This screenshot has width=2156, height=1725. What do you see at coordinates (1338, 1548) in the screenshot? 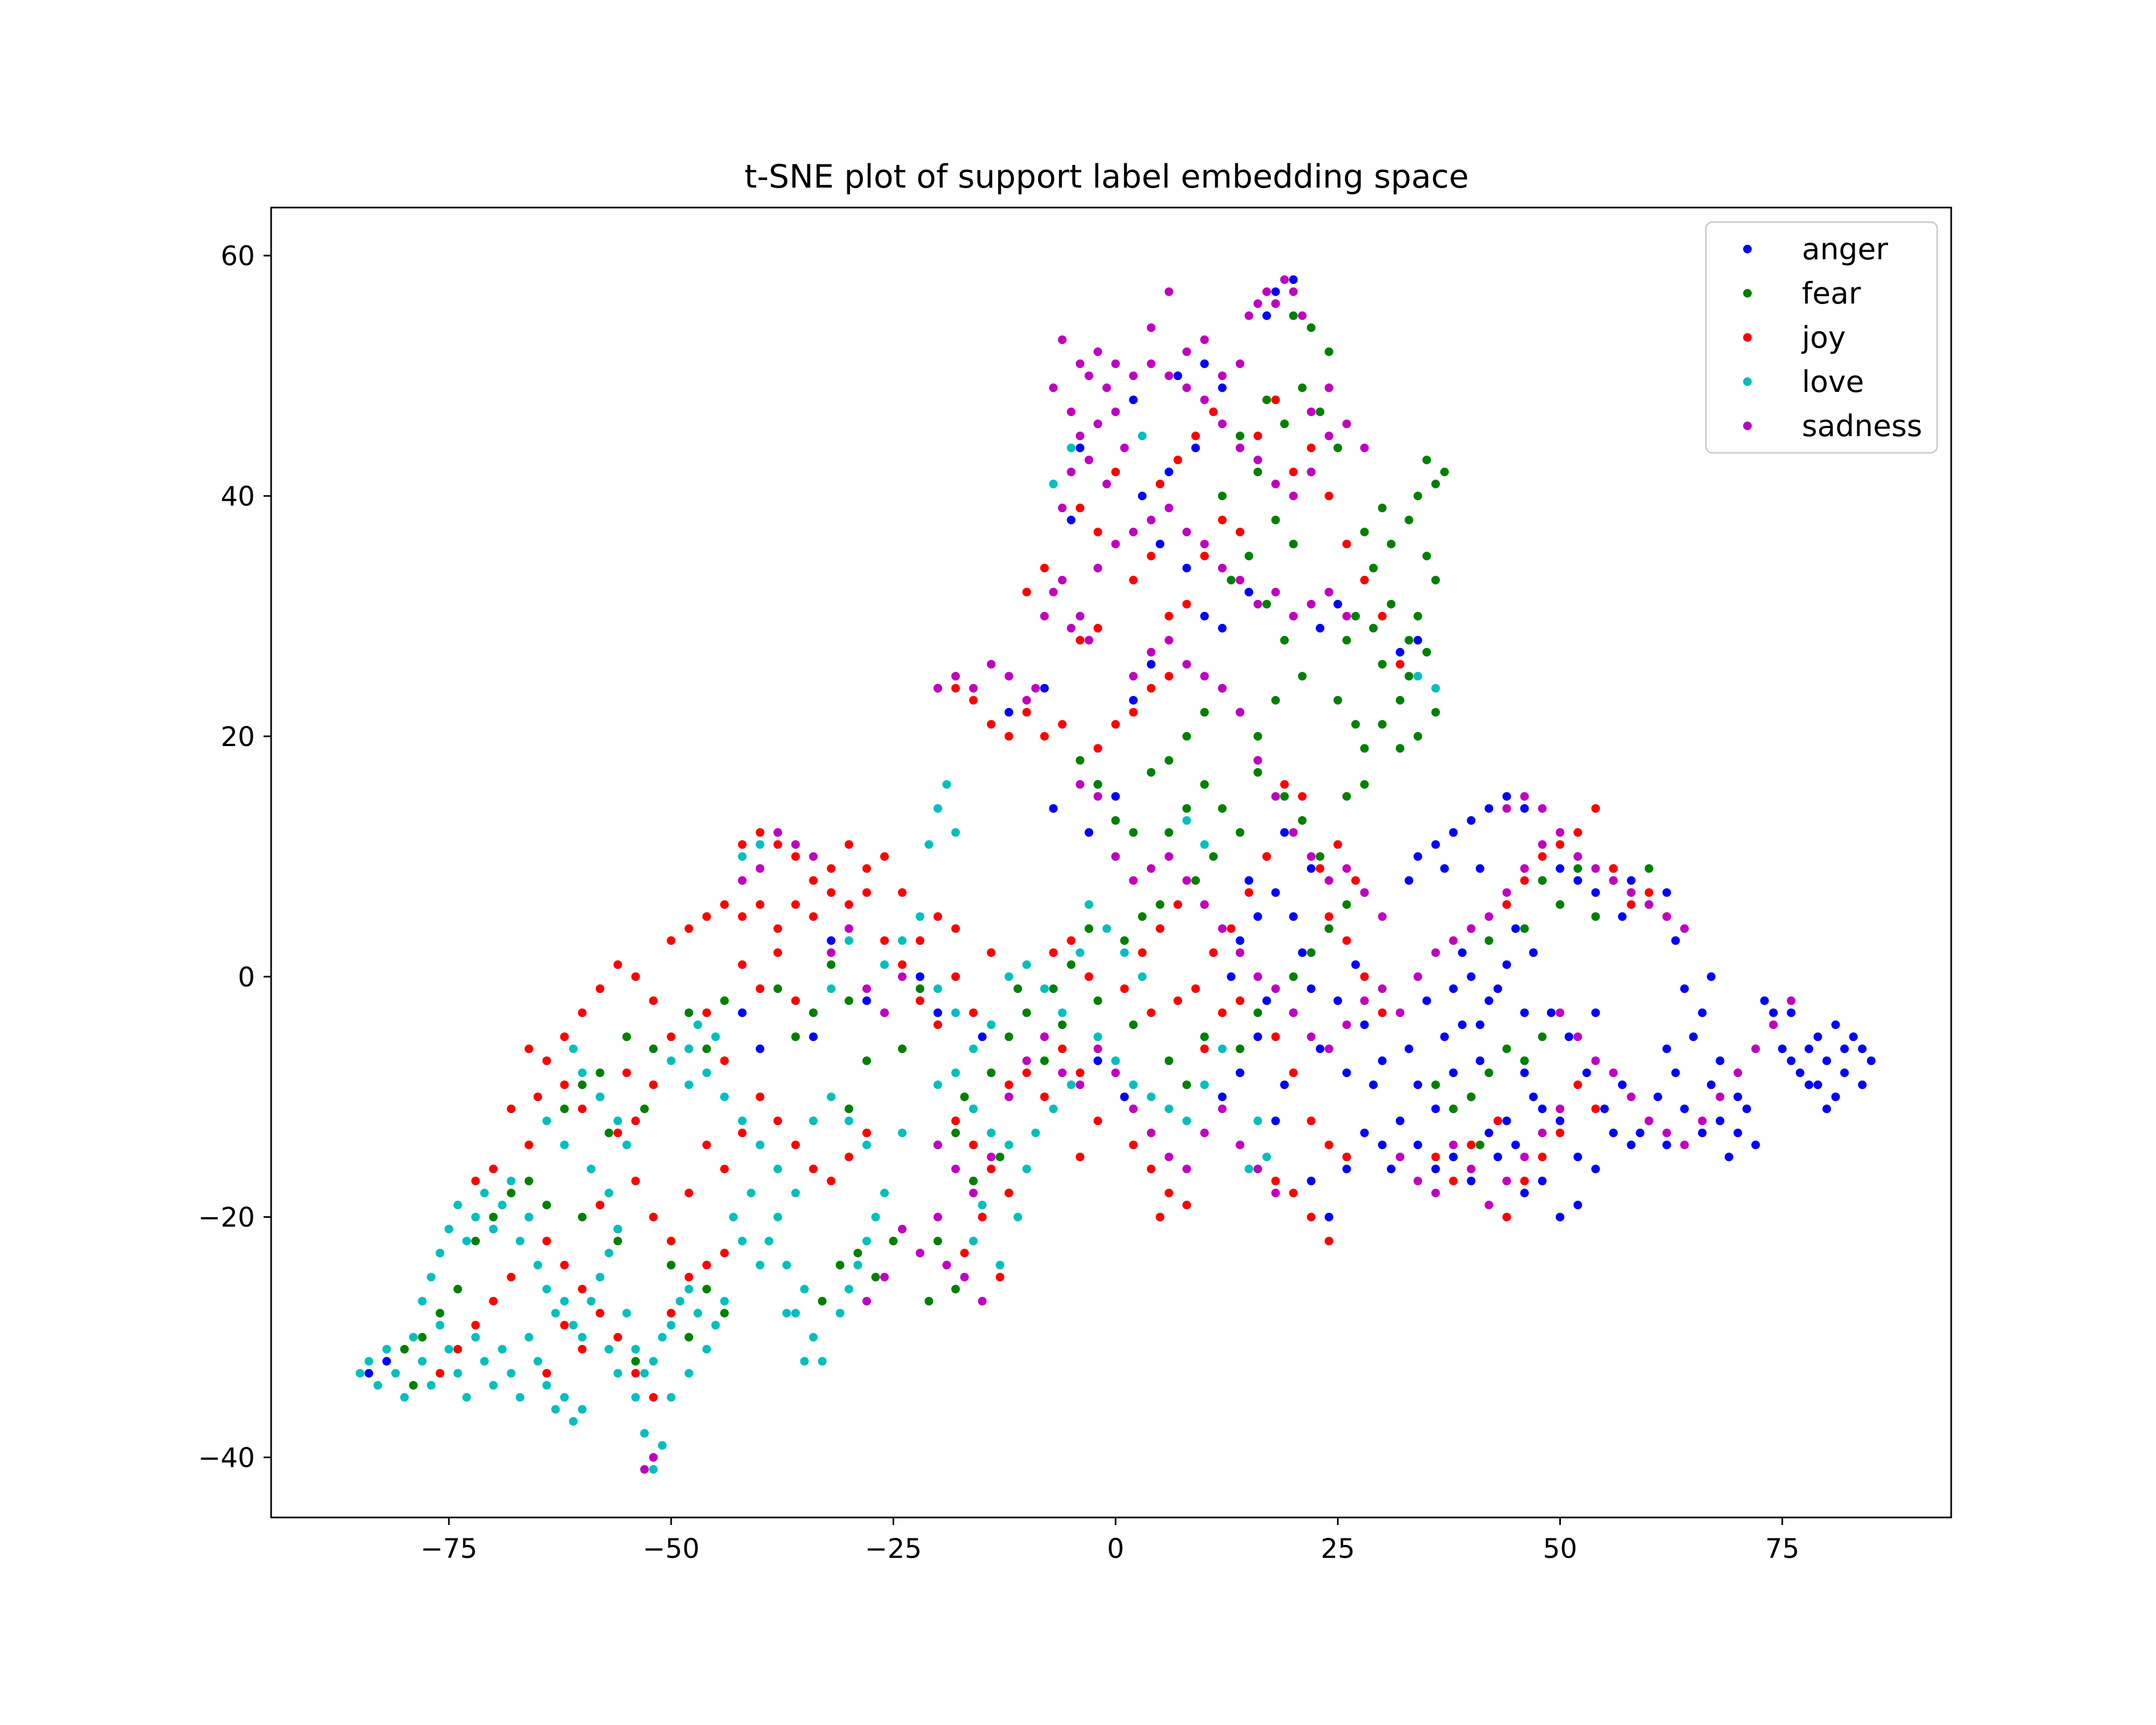
I see `x-tick-label: 25` at bounding box center [1338, 1548].